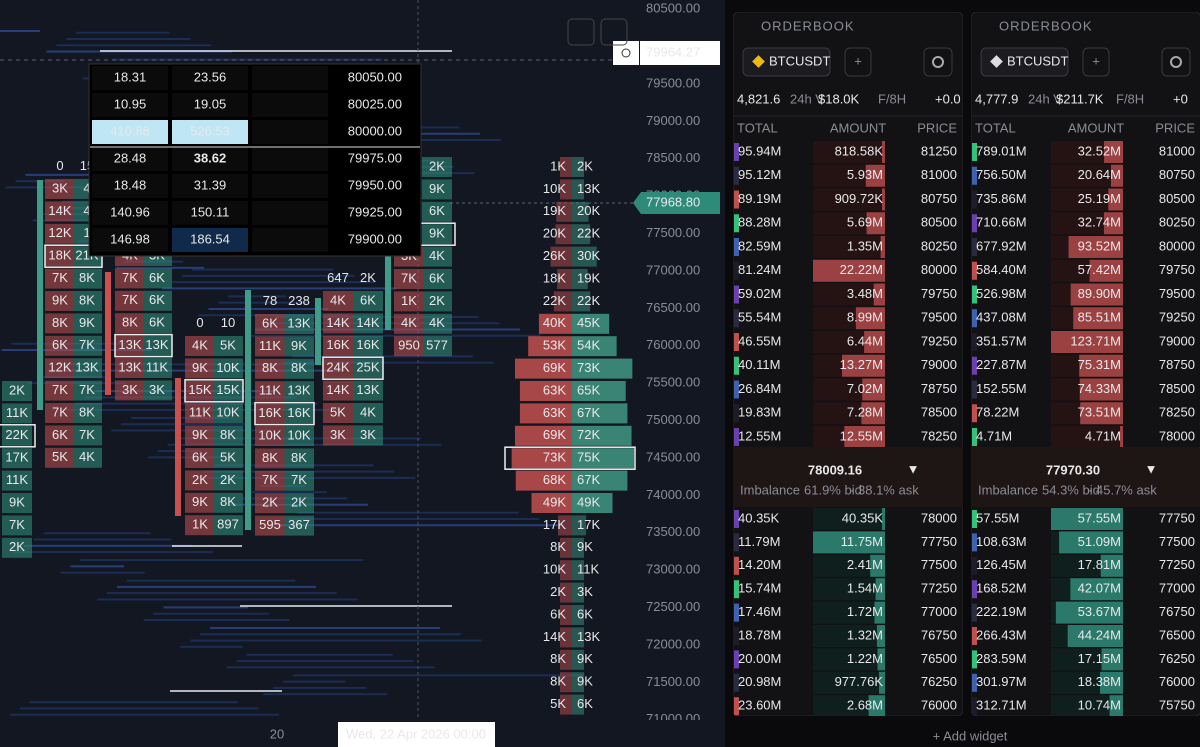 The width and height of the screenshot is (1200, 747). I want to click on bid-volume: 9K, so click(200, 367).